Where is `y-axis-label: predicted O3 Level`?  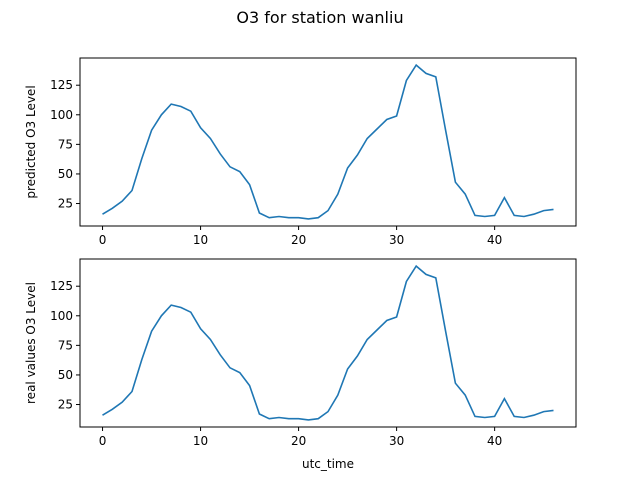 y-axis-label: predicted O3 Level is located at coordinates (31, 141).